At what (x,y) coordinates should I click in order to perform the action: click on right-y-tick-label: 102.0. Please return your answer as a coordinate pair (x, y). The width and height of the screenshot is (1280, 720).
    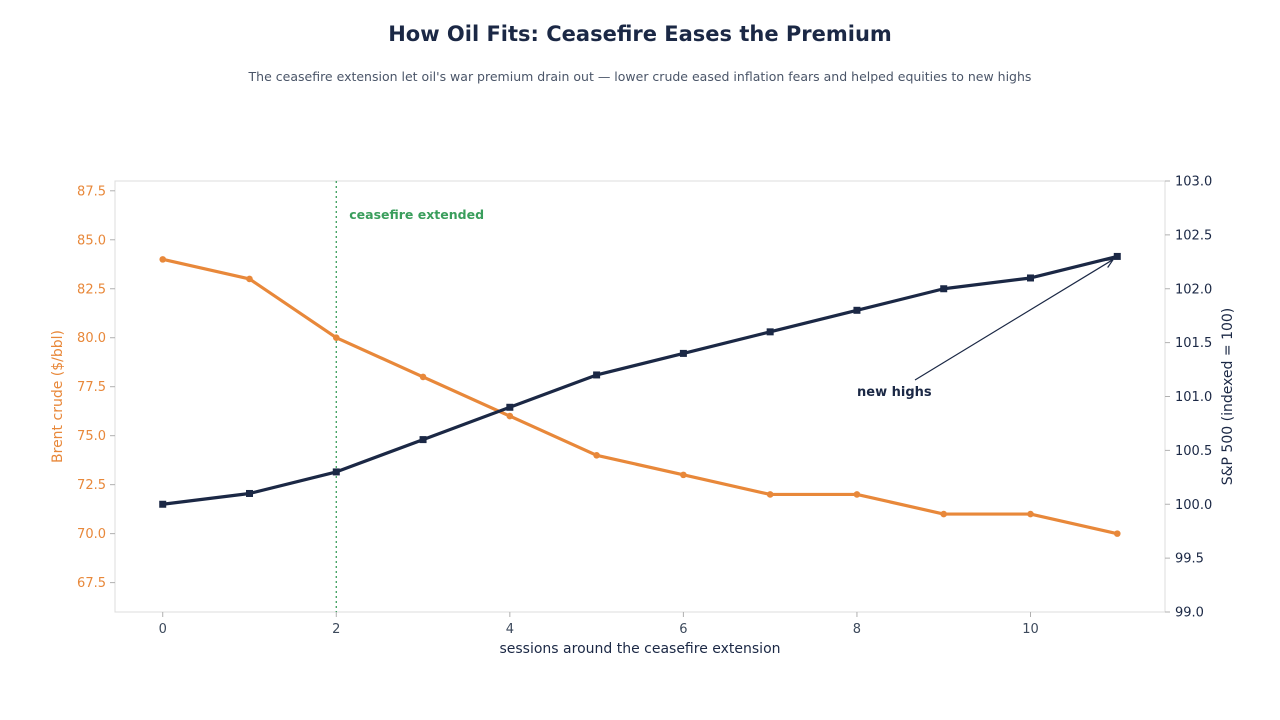
    Looking at the image, I should click on (1193, 289).